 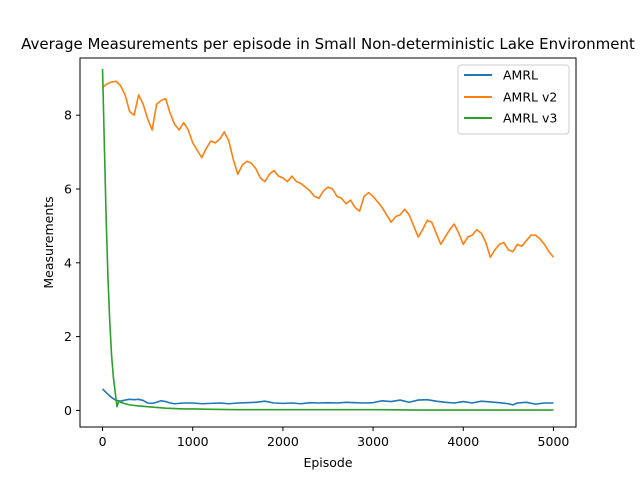 What do you see at coordinates (68, 410) in the screenshot?
I see `y-tick-label: 0` at bounding box center [68, 410].